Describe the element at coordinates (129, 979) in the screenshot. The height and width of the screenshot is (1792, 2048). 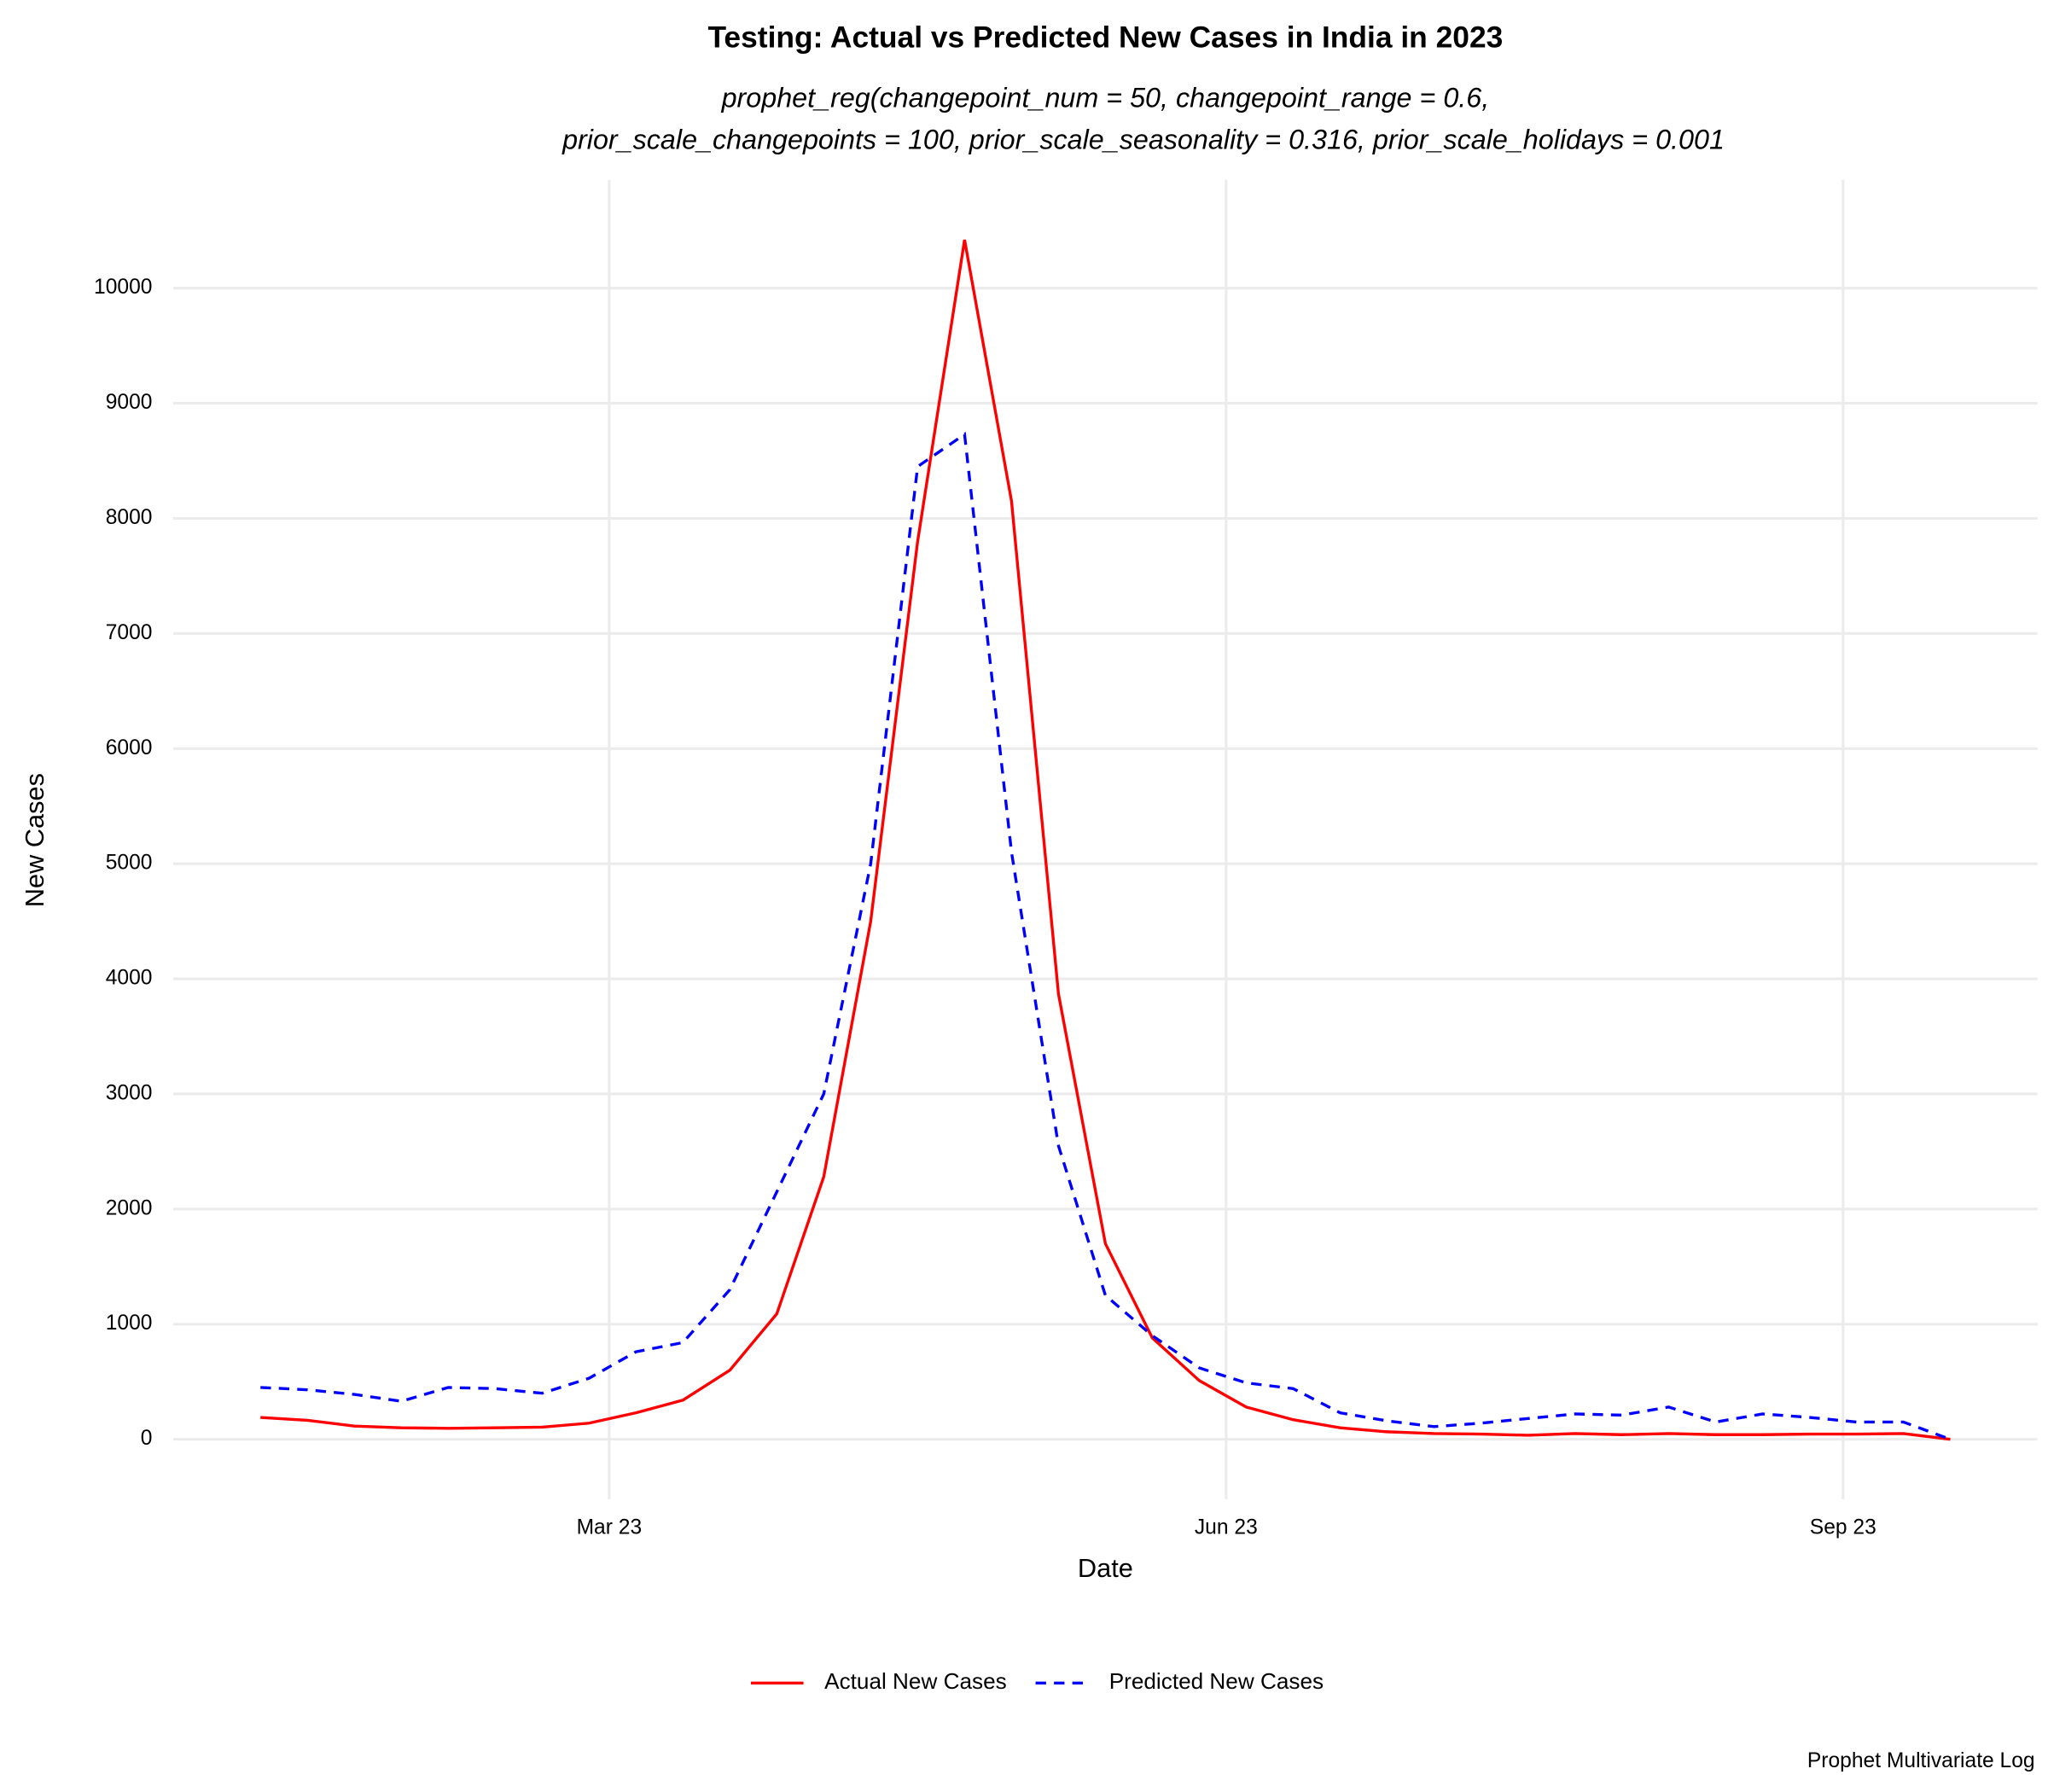
I see `y-tick-label: 4000` at that location.